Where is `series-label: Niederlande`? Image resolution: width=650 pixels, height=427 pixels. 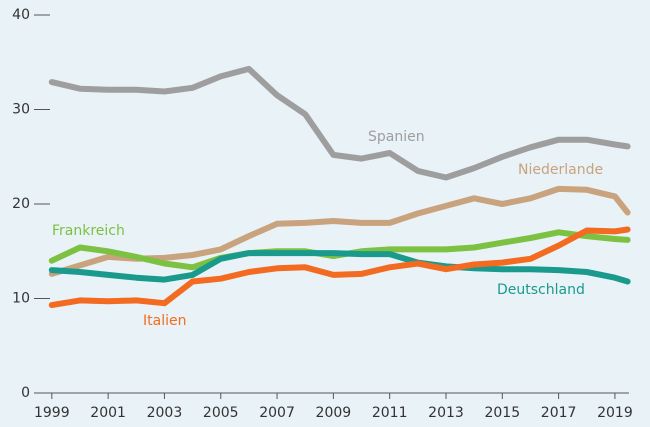
series-label: Niederlande is located at coordinates (560, 170).